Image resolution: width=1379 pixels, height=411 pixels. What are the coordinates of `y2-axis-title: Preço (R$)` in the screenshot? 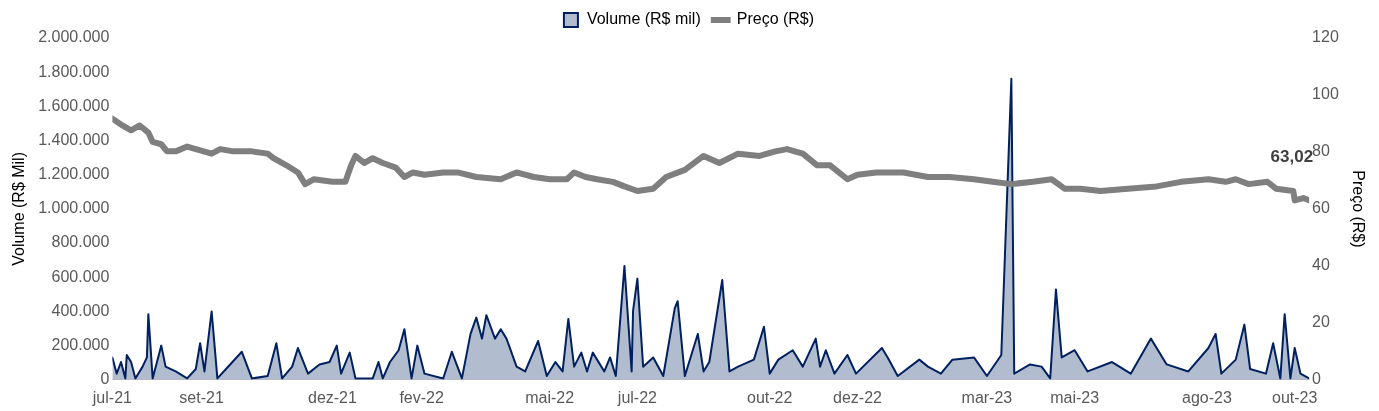 It's located at (1358, 209).